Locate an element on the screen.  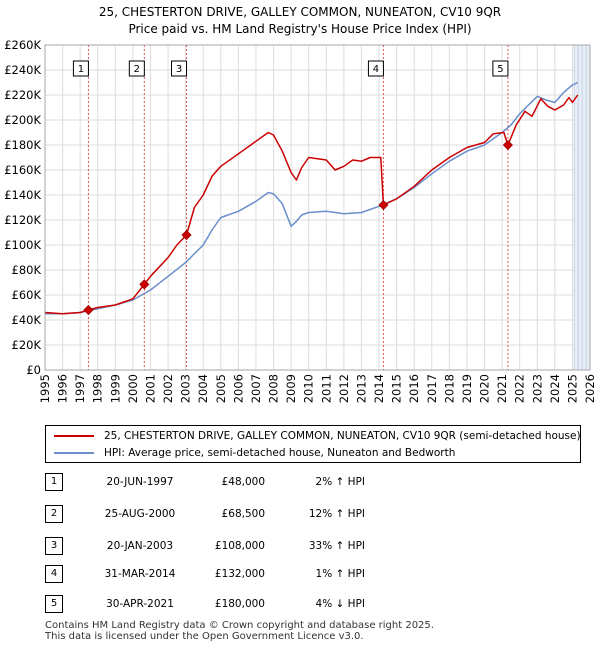
x-tick-label: 2003 is located at coordinates (186, 388).